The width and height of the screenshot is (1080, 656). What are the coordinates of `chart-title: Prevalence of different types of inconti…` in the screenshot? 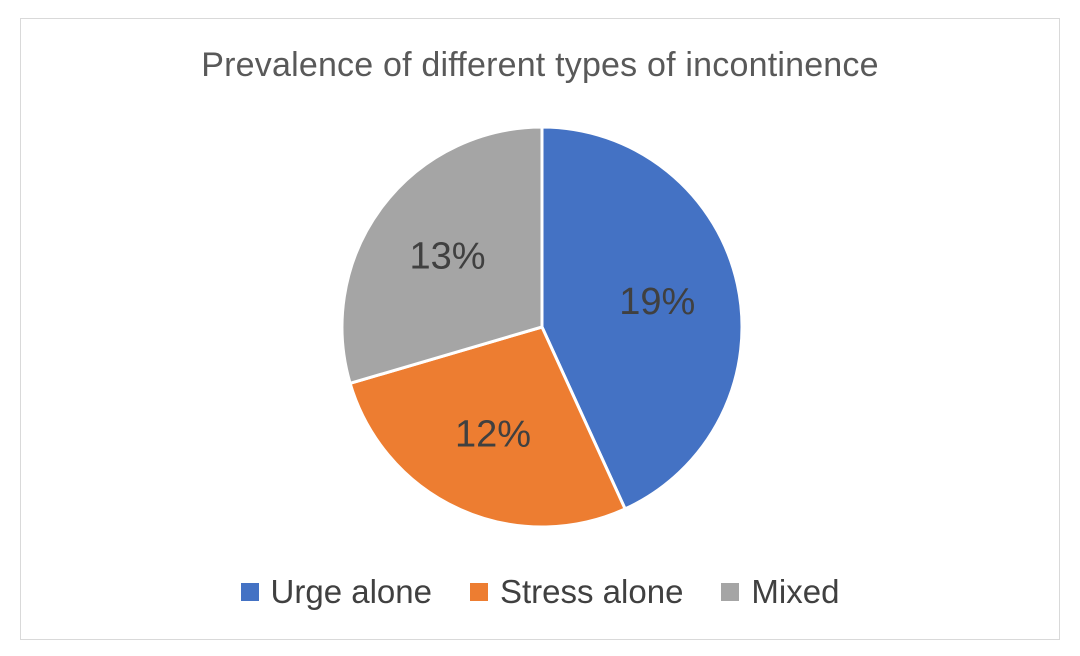 It's located at (540, 65).